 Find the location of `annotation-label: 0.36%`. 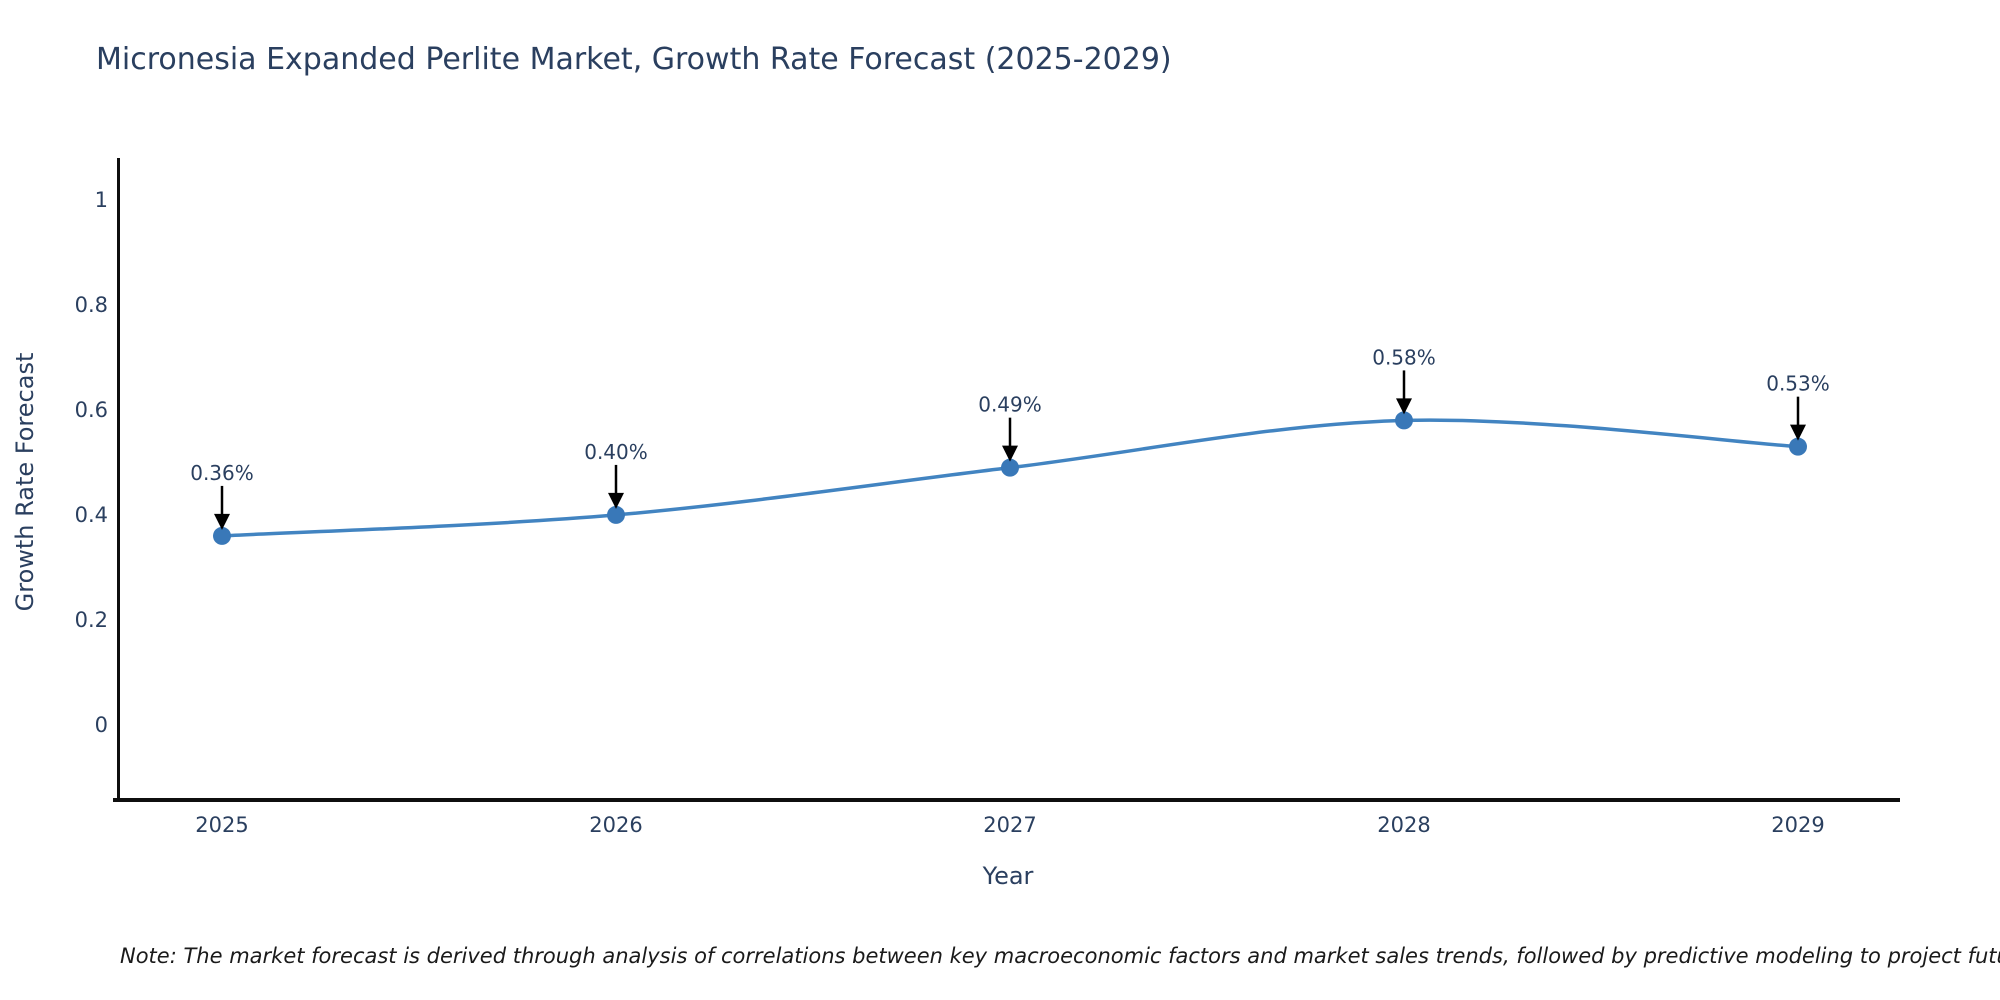

annotation-label: 0.36% is located at coordinates (222, 473).